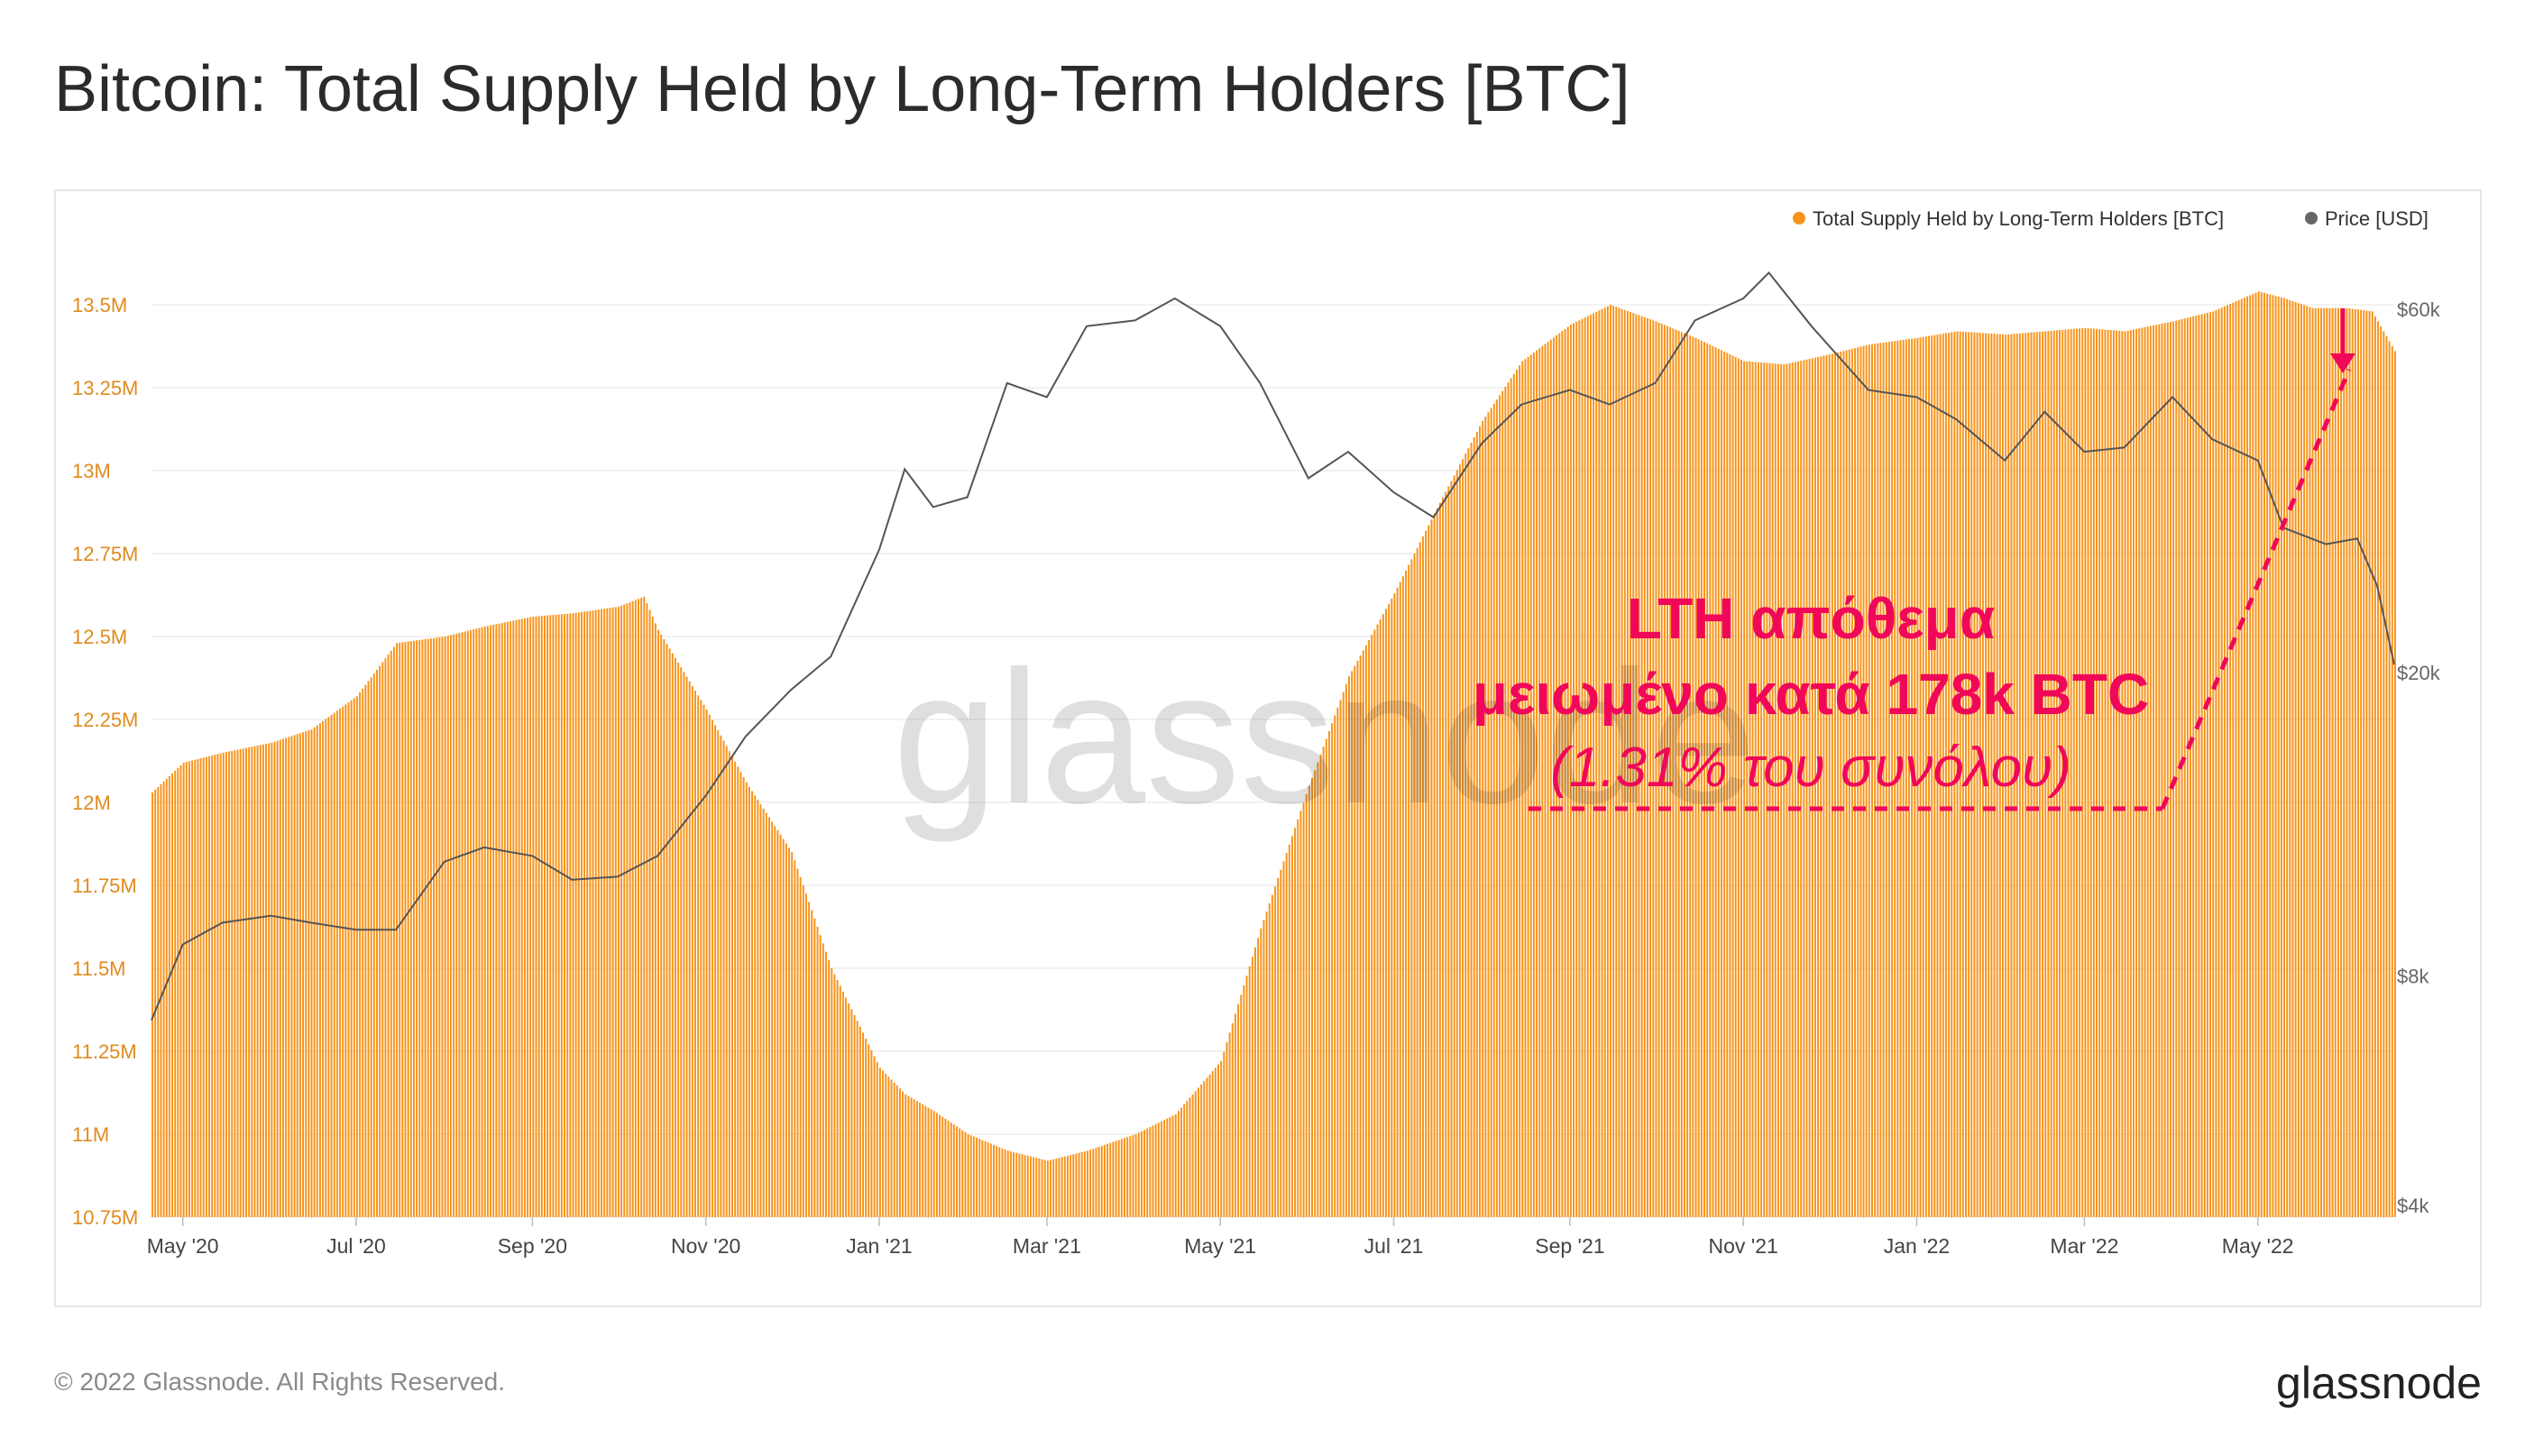 The width and height of the screenshot is (2534, 1456). I want to click on legend-item-price: Price [USD], so click(2376, 219).